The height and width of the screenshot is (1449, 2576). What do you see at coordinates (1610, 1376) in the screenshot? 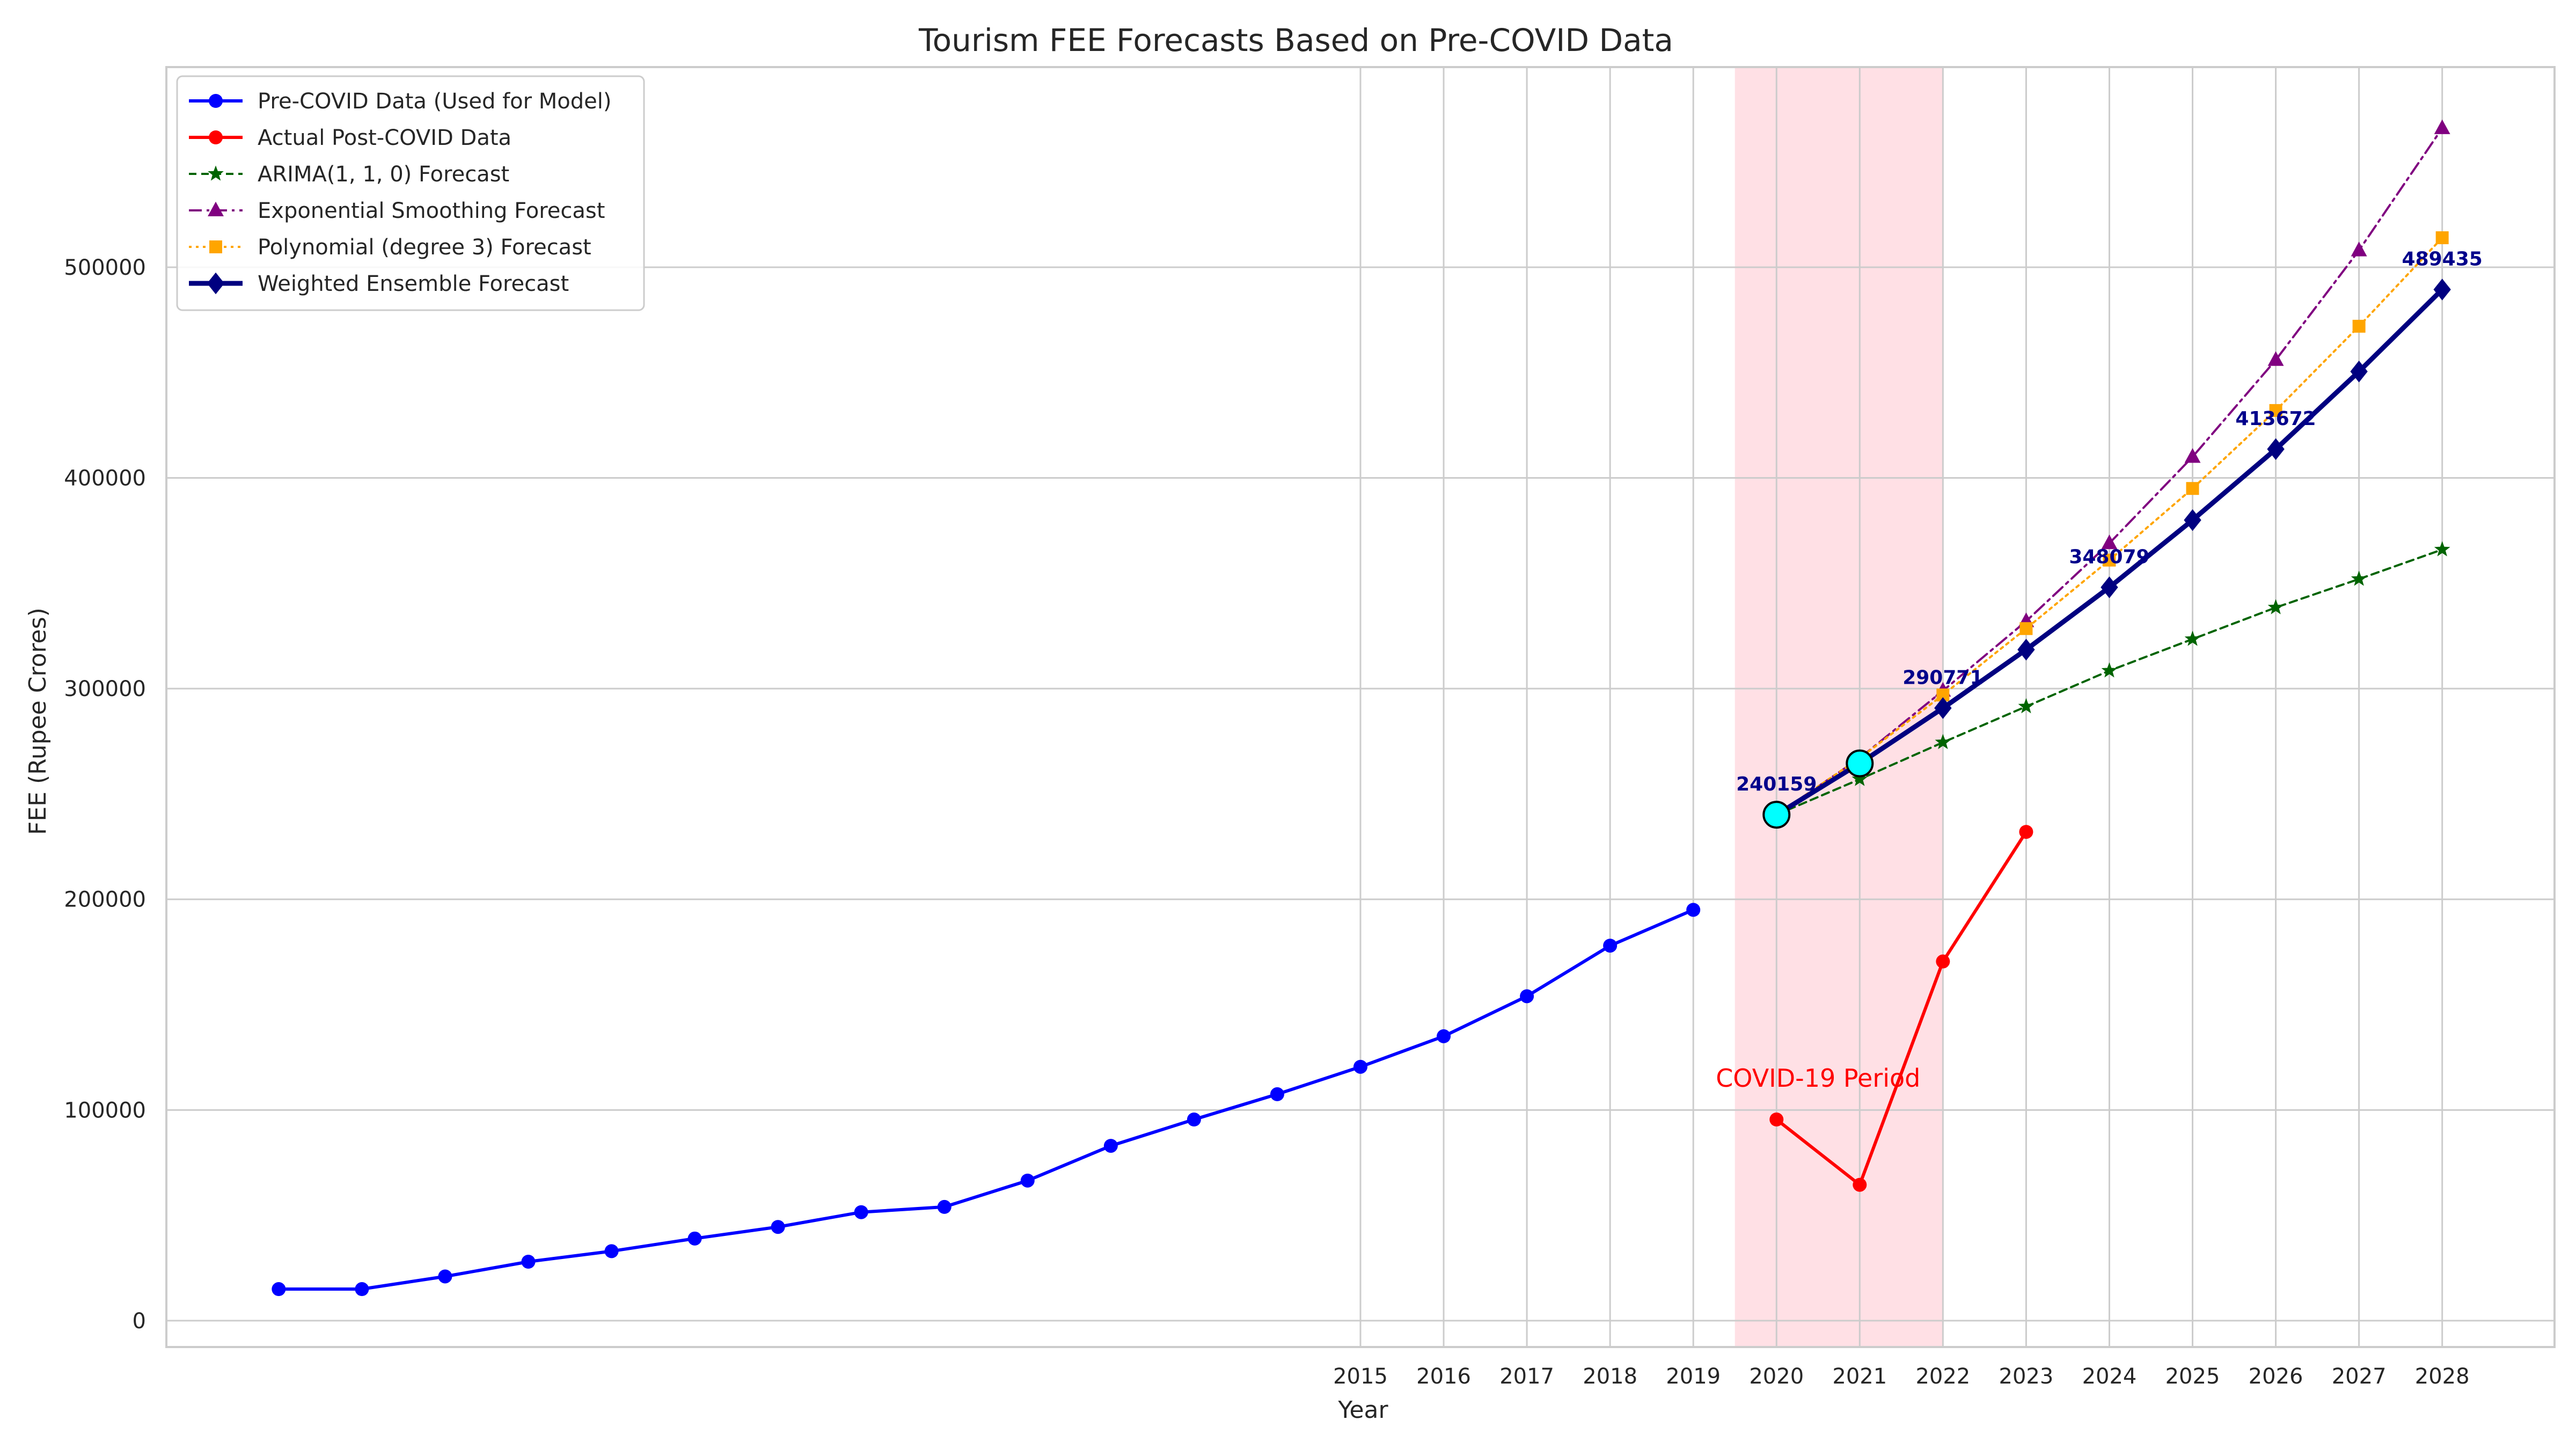
I see `x-tick-label: 2018` at bounding box center [1610, 1376].